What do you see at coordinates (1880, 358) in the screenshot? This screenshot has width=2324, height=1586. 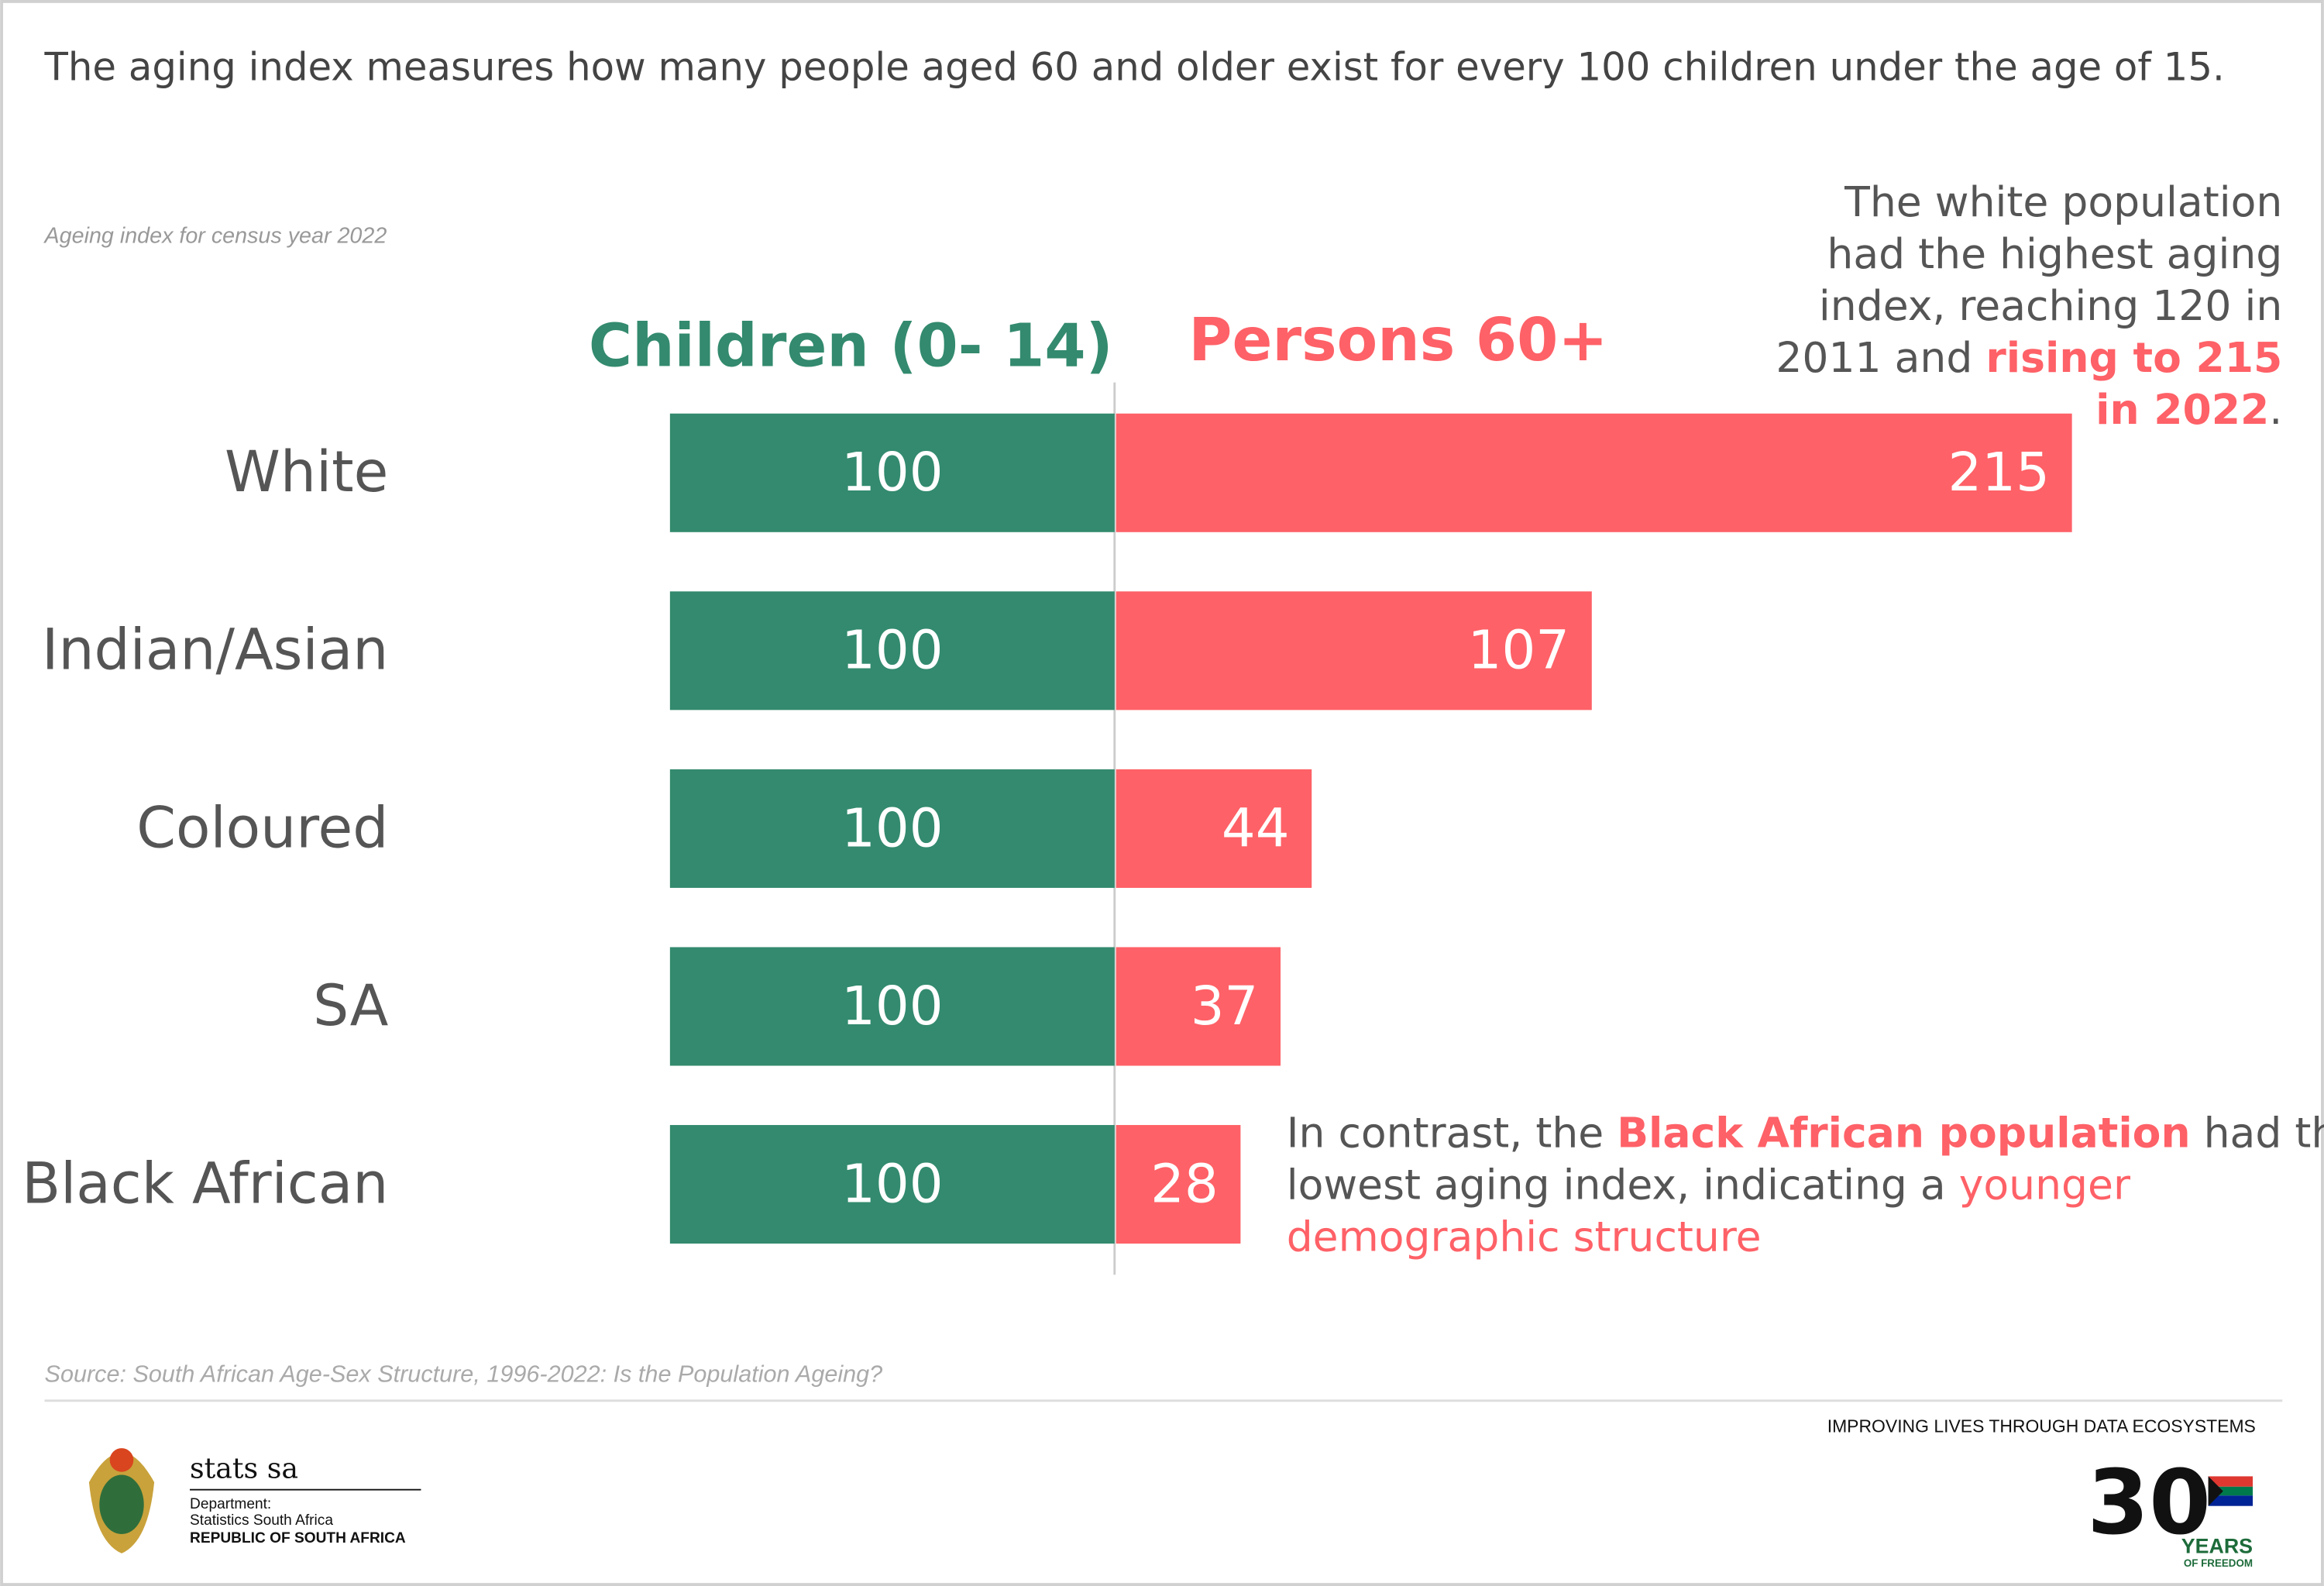 I see `annotation-run: 2011 and` at bounding box center [1880, 358].